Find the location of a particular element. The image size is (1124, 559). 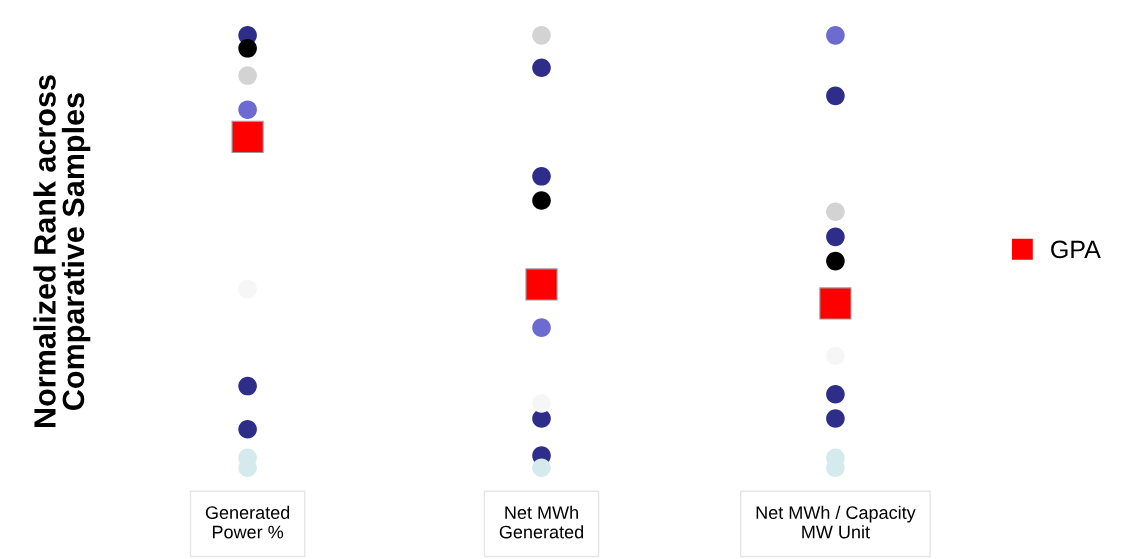

x-tick-label: Net MWh / Capacity MW Unit is located at coordinates (836, 522).